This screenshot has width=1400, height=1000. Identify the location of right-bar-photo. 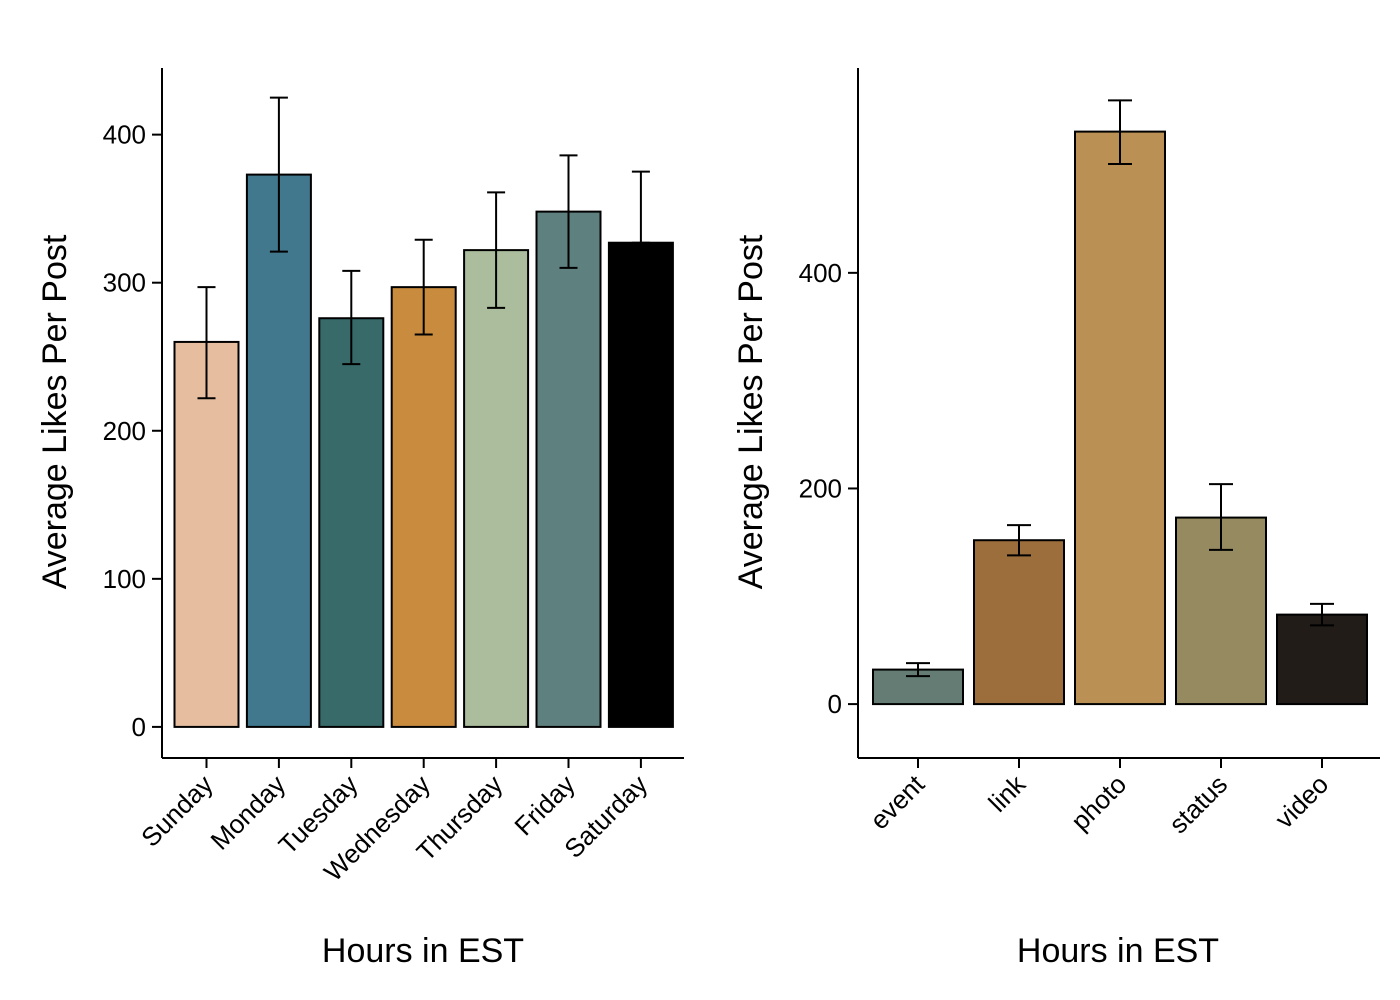
(1120, 418).